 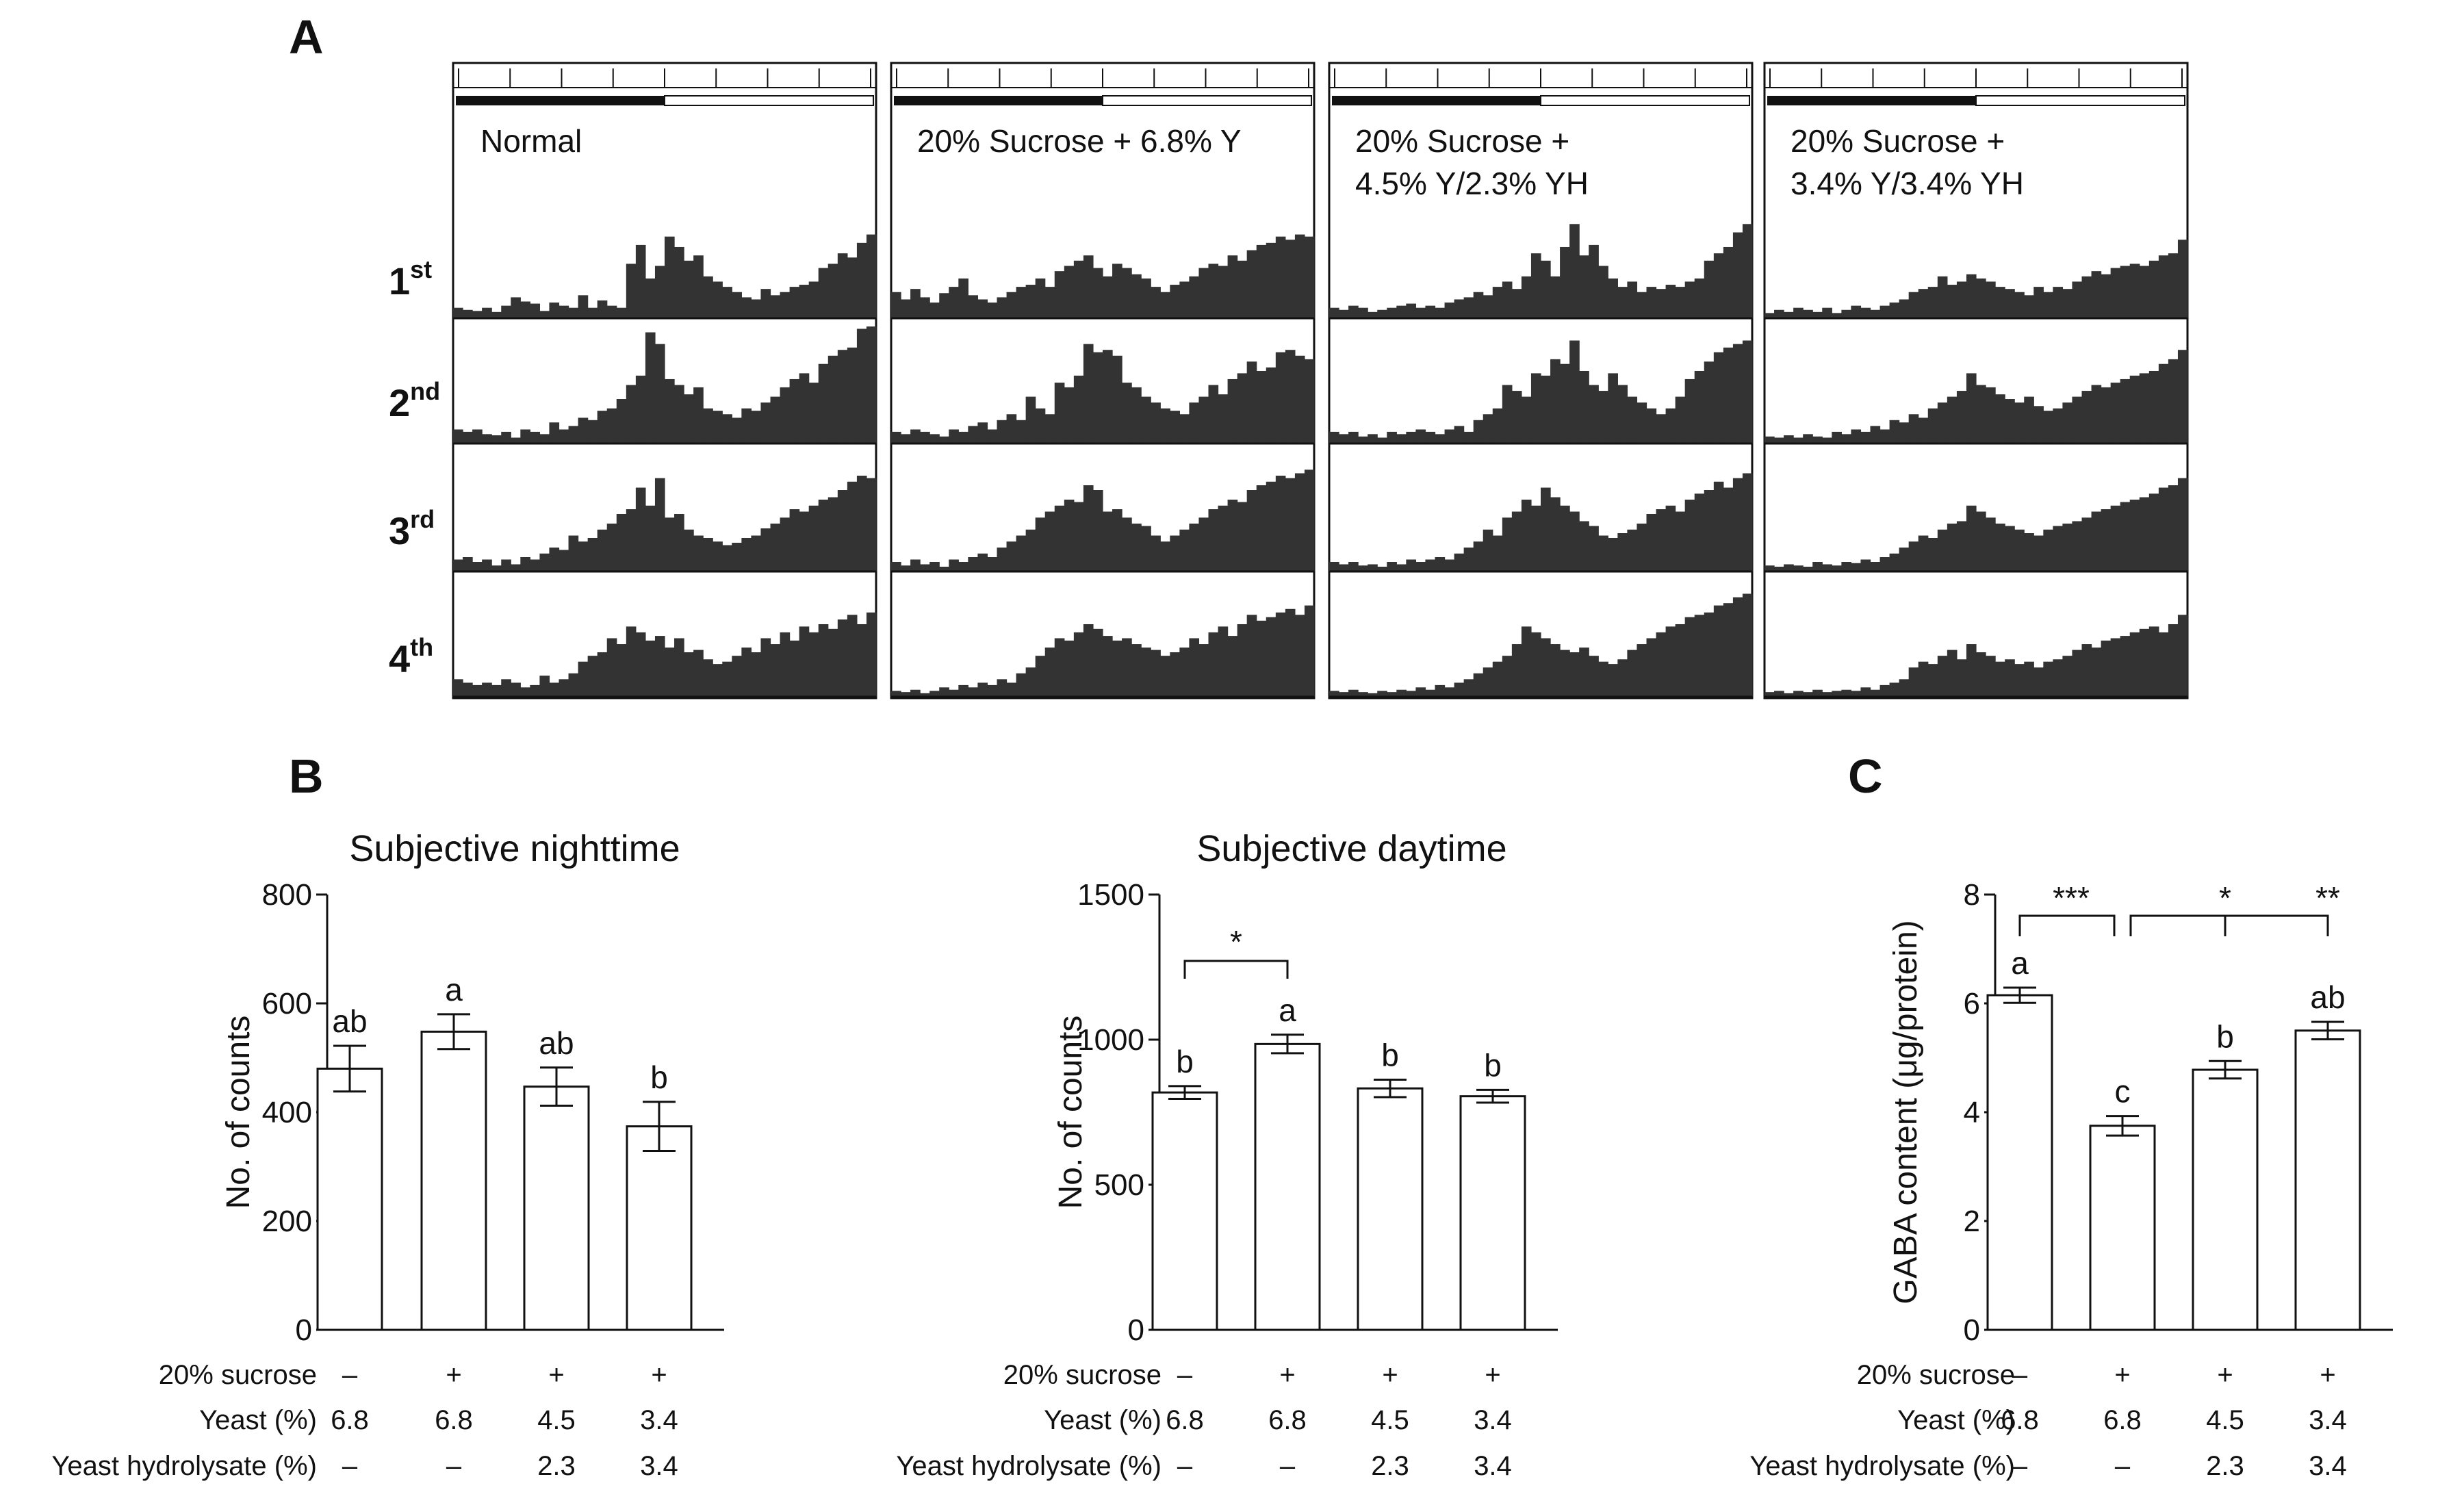 What do you see at coordinates (1882, 1466) in the screenshot?
I see `condition-row-label: Yeast hydrolysate (%)` at bounding box center [1882, 1466].